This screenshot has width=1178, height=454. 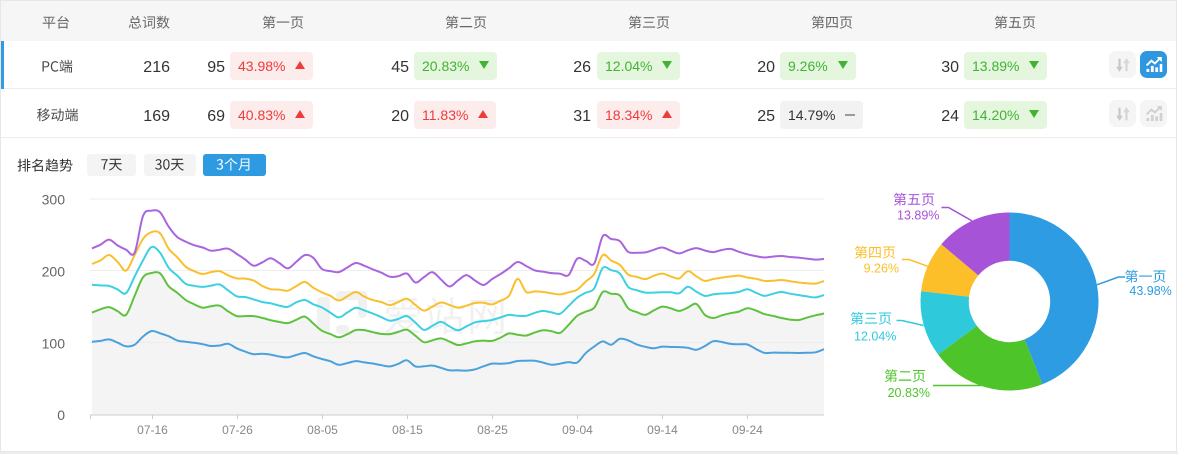 What do you see at coordinates (54, 272) in the screenshot?
I see `svg-text: 200` at bounding box center [54, 272].